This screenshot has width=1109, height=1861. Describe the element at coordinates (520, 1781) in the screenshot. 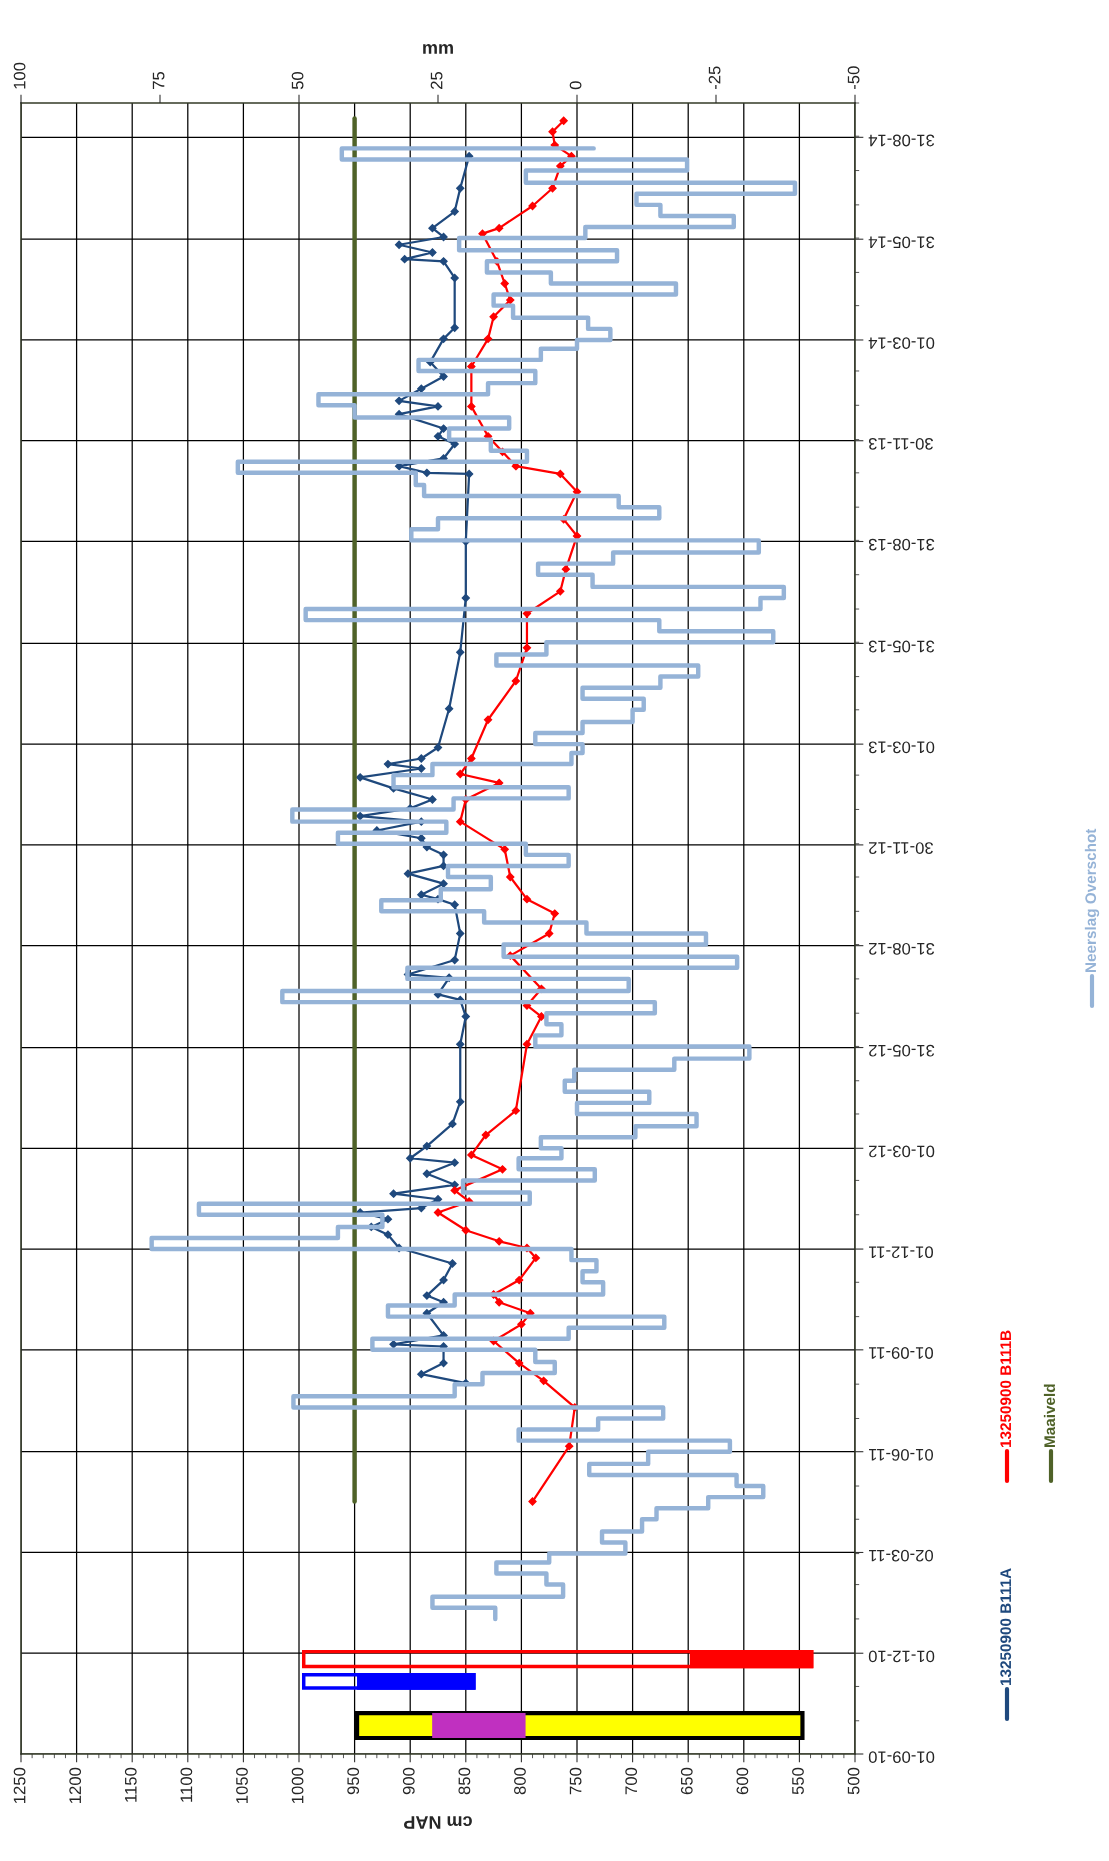

I see `x-tick-label: 800` at that location.